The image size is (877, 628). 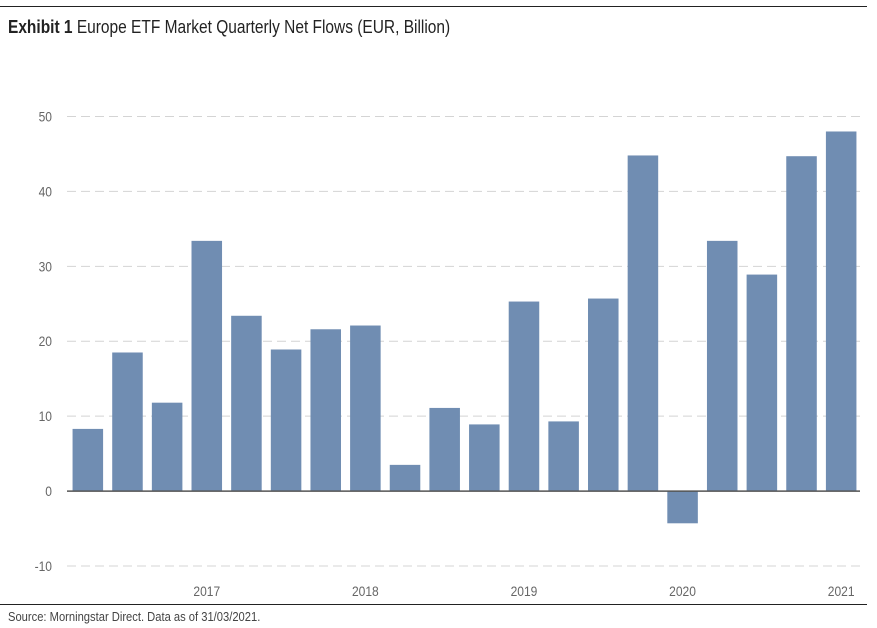 What do you see at coordinates (88, 460) in the screenshot?
I see `bar-q2-2016` at bounding box center [88, 460].